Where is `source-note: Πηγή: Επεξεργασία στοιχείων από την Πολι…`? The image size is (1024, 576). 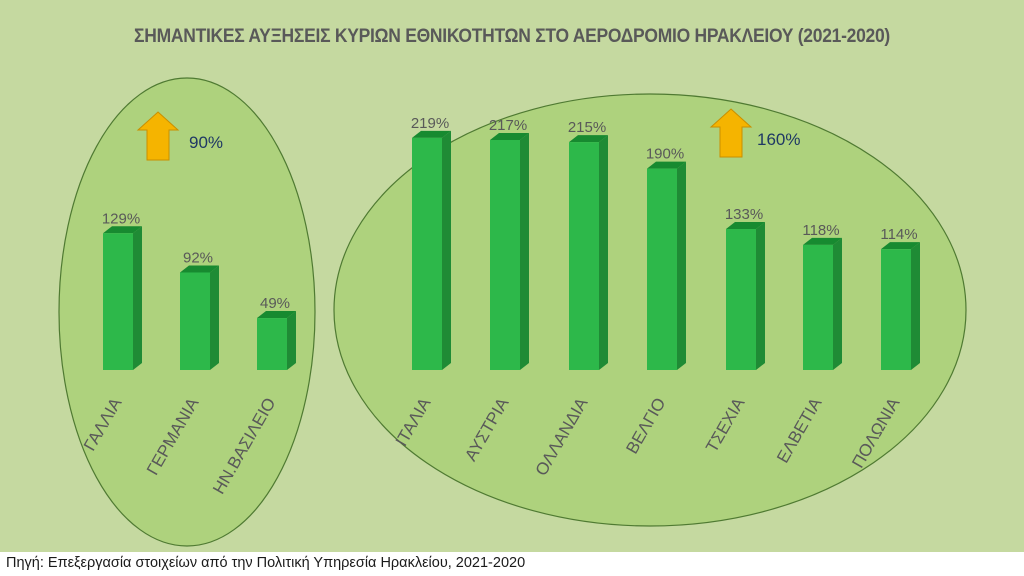 source-note: Πηγή: Επεξεργασία στοιχείων από την Πολι… is located at coordinates (266, 563).